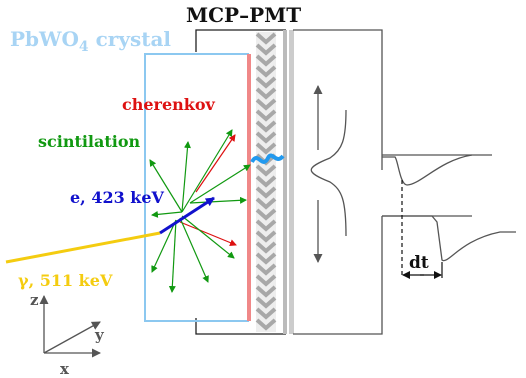 This screenshot has width=526, height=378. What do you see at coordinates (208, 190) in the screenshot?
I see `cherenkov-photons` at bounding box center [208, 190].